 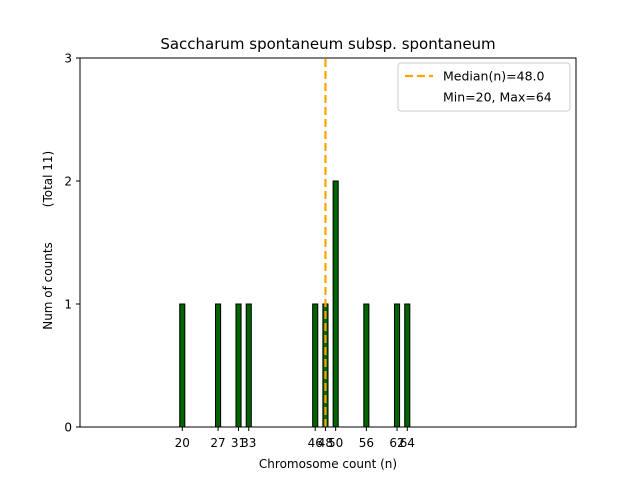 What do you see at coordinates (217, 443) in the screenshot?
I see `x-tick-label: 27` at bounding box center [217, 443].